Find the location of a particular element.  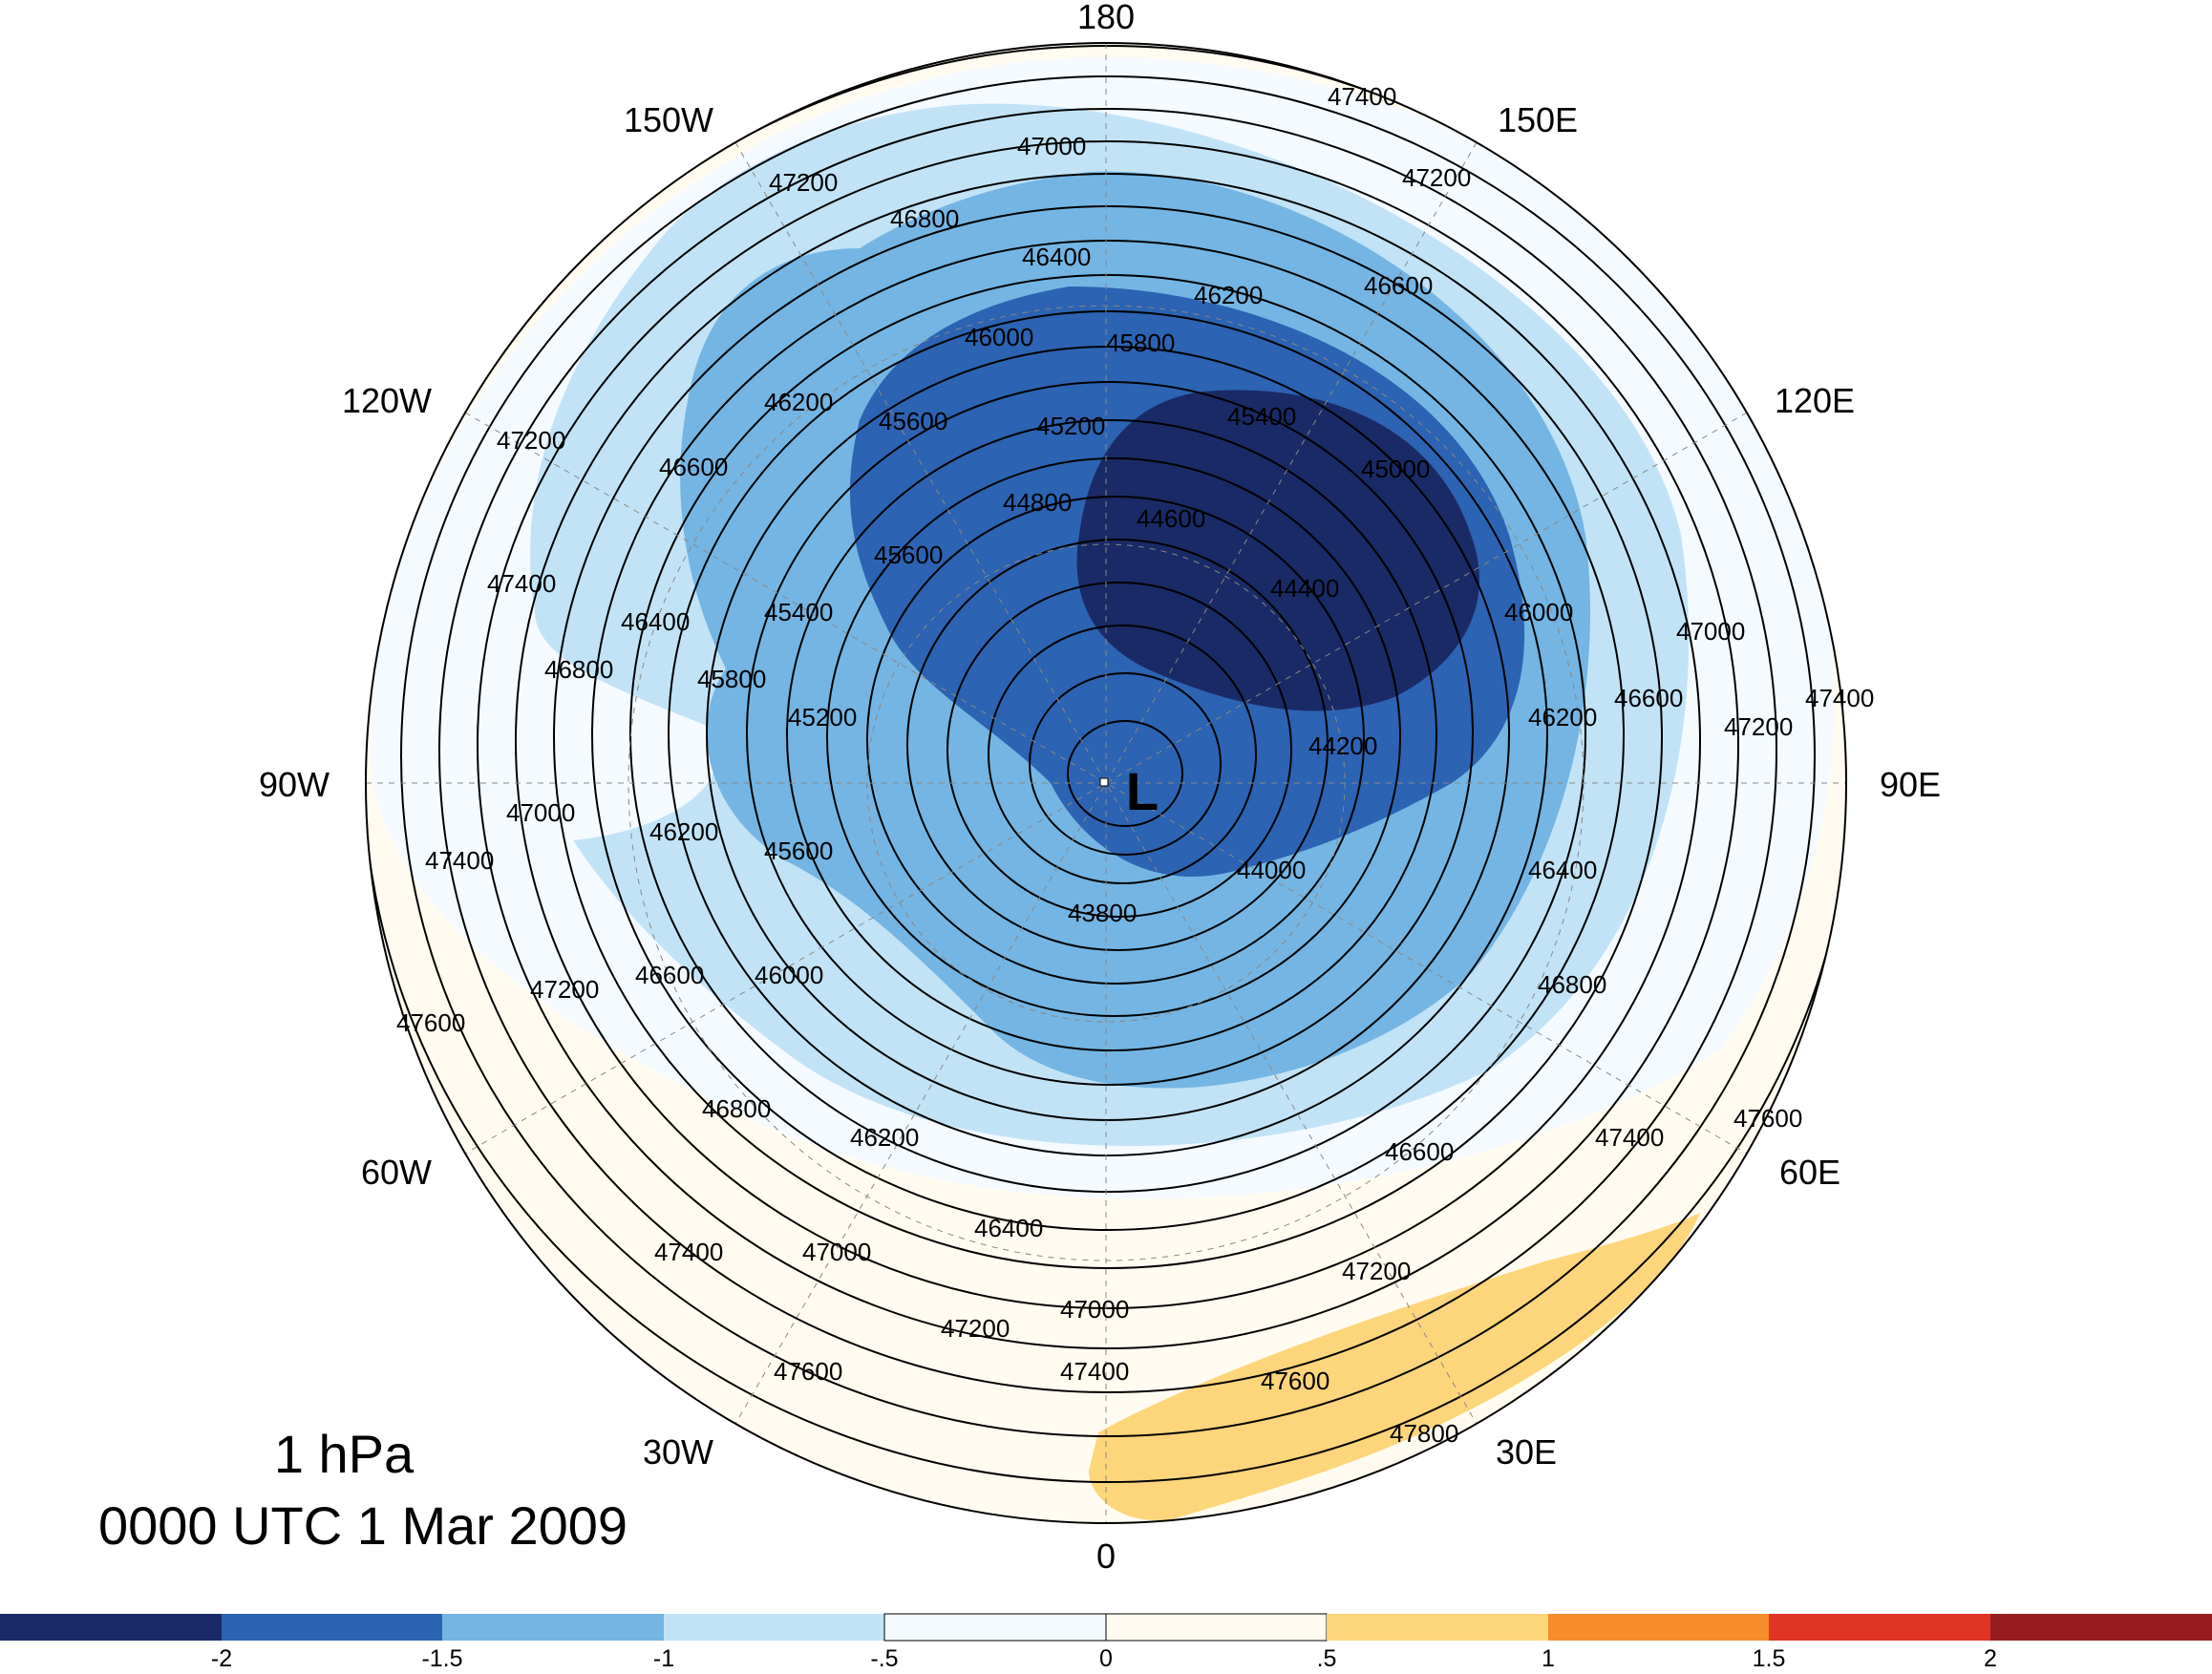

colorbar-tick: .5 is located at coordinates (1327, 1658).